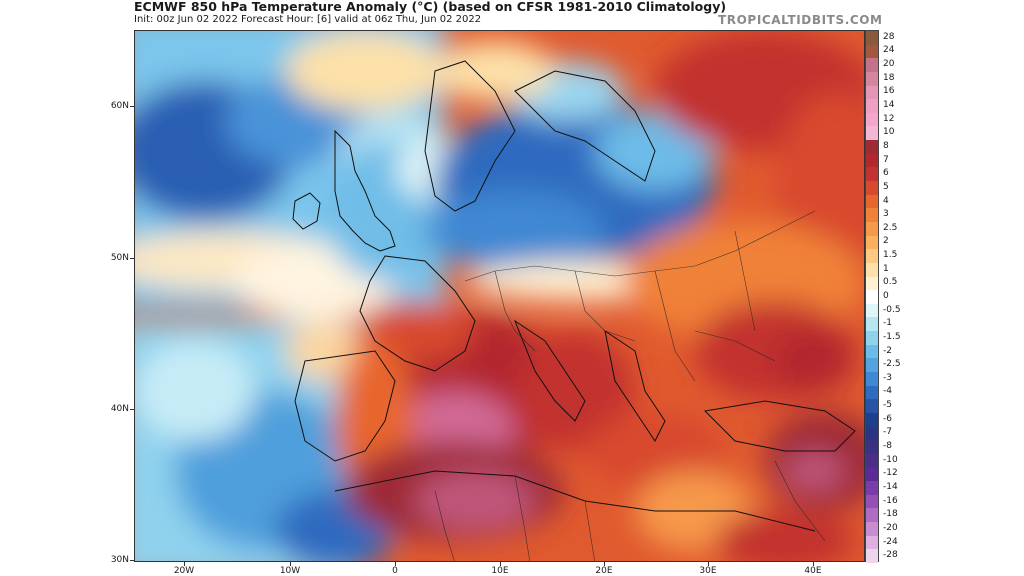  What do you see at coordinates (119, 106) in the screenshot?
I see `lat-label: 60N` at bounding box center [119, 106].